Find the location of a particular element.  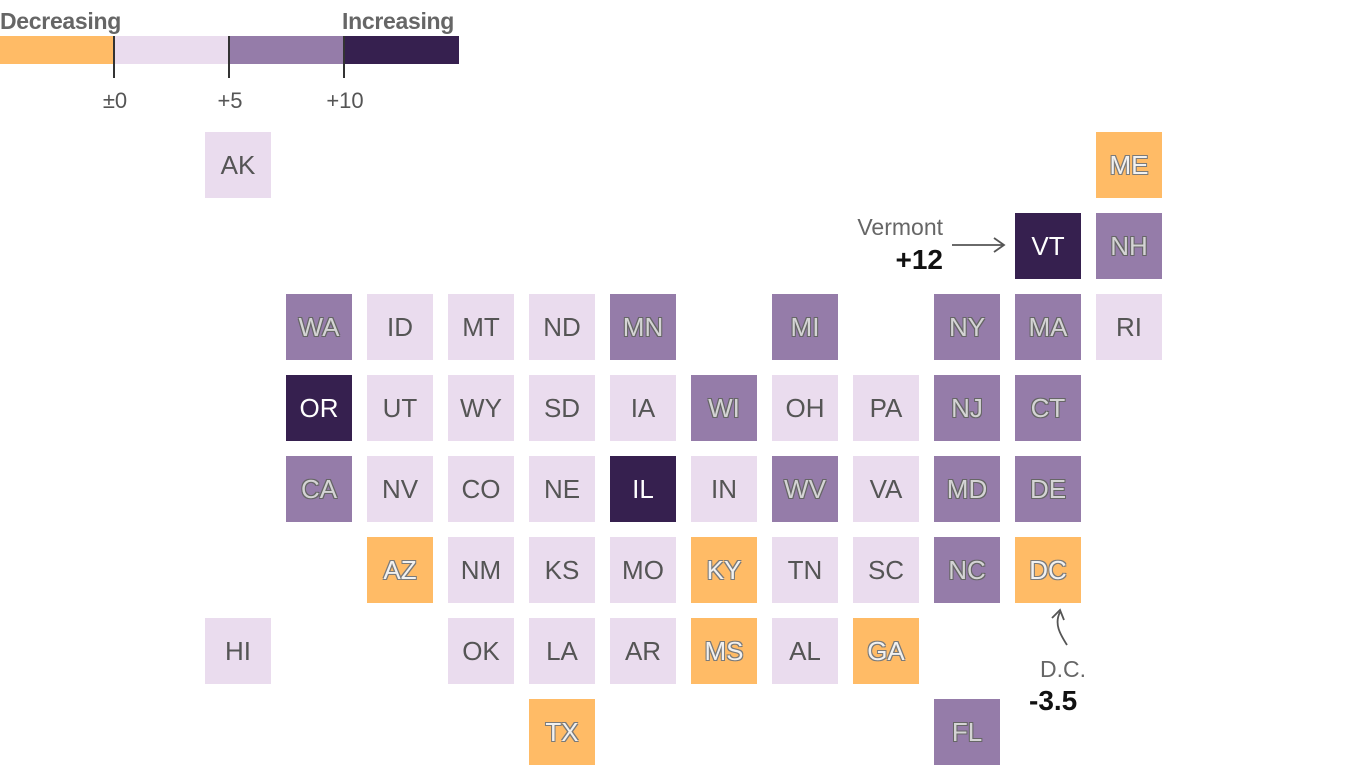

state-tile-vt: VT is located at coordinates (1048, 246).